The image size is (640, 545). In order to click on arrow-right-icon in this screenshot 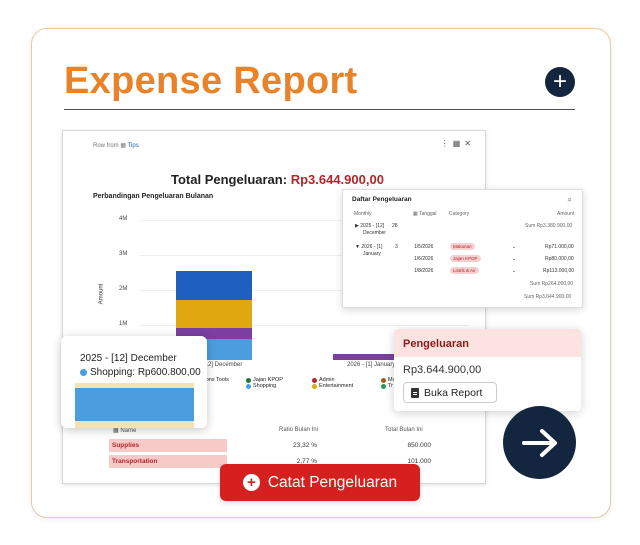, I will do `click(539, 442)`.